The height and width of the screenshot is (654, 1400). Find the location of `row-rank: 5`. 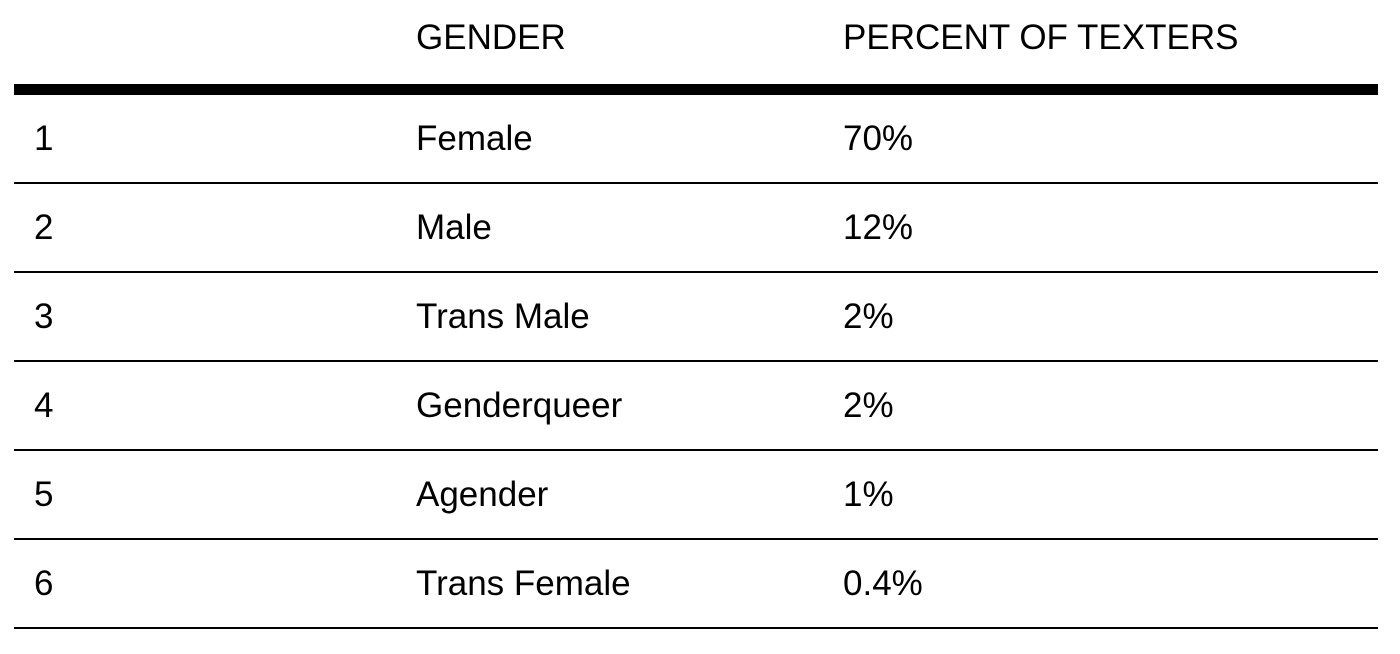

row-rank: 5 is located at coordinates (44, 494).